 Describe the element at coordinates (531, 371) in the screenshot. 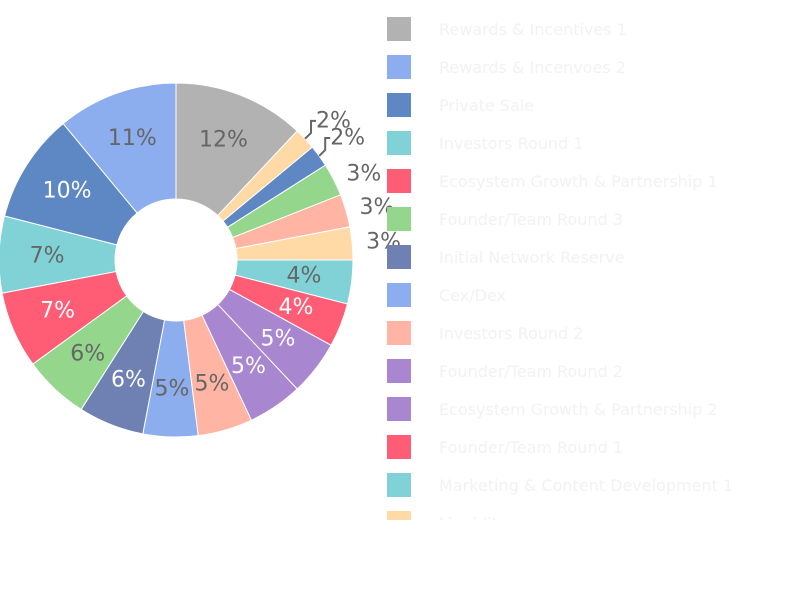

I see `legend-label: Founder/Team Round 2` at that location.